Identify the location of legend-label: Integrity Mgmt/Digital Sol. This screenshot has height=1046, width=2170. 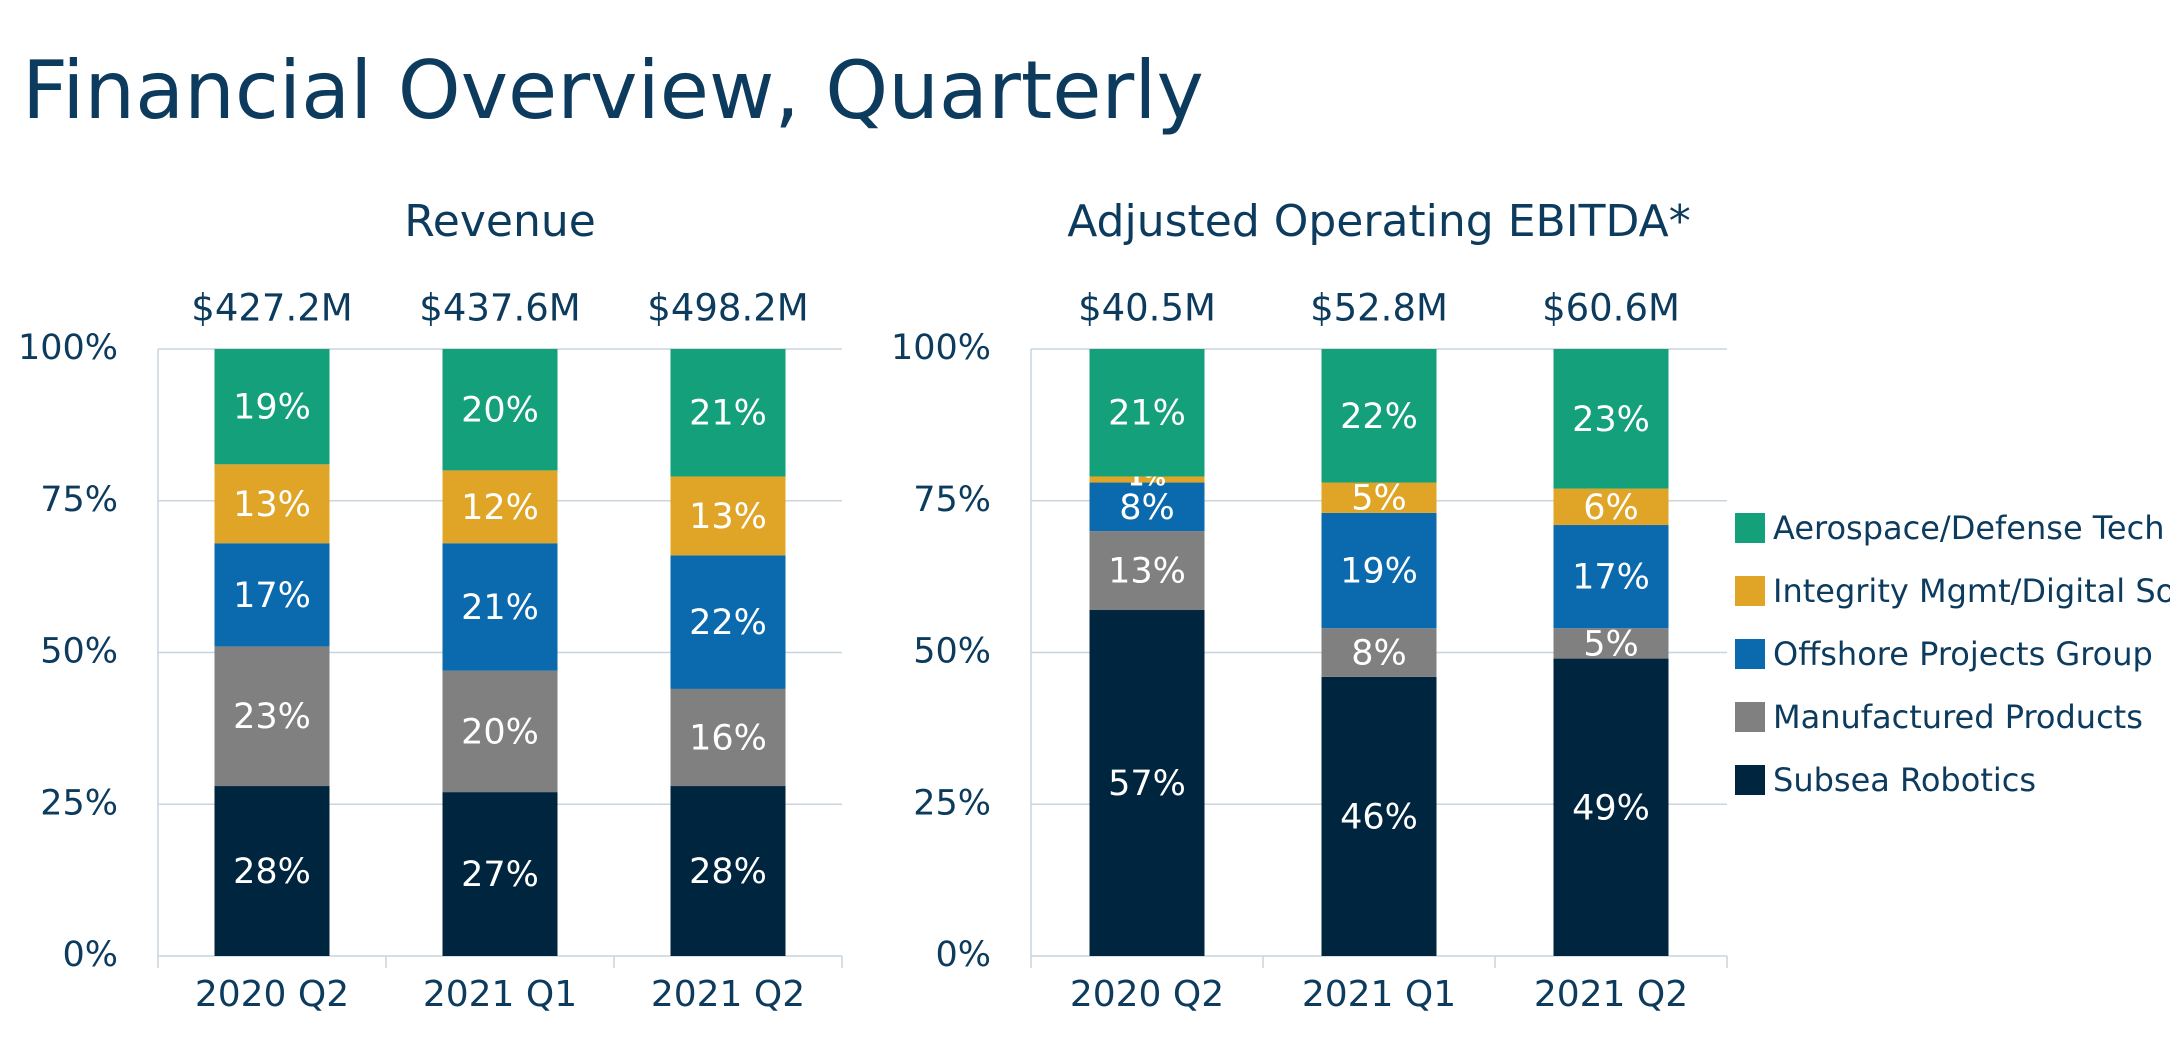
(1971, 591).